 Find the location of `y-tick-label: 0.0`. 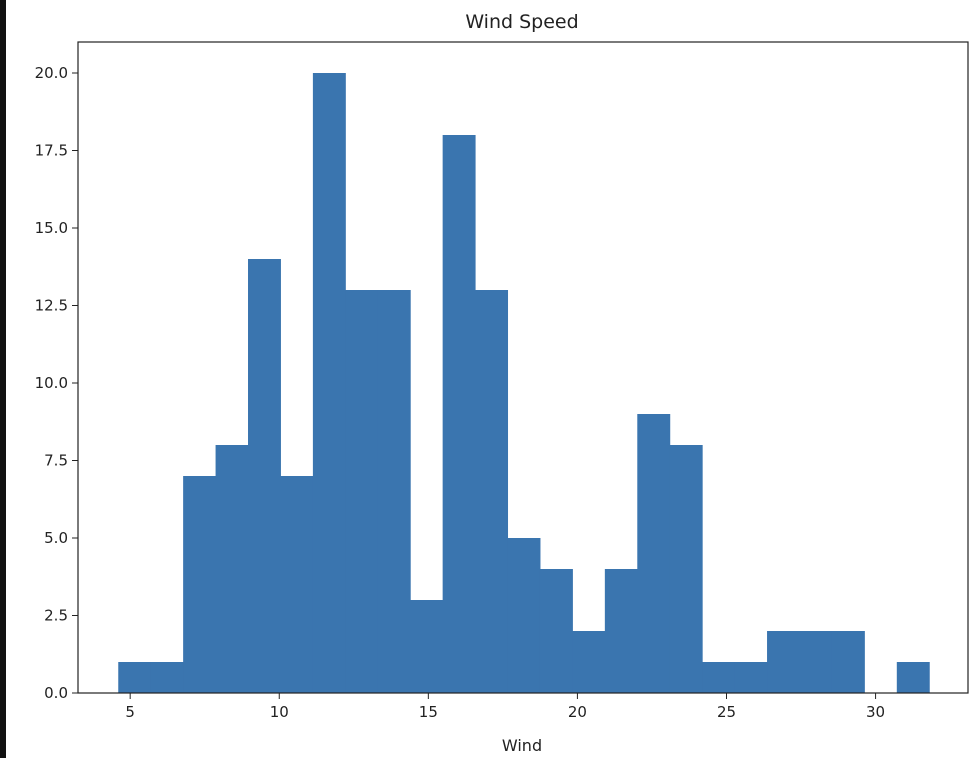

y-tick-label: 0.0 is located at coordinates (56, 693).